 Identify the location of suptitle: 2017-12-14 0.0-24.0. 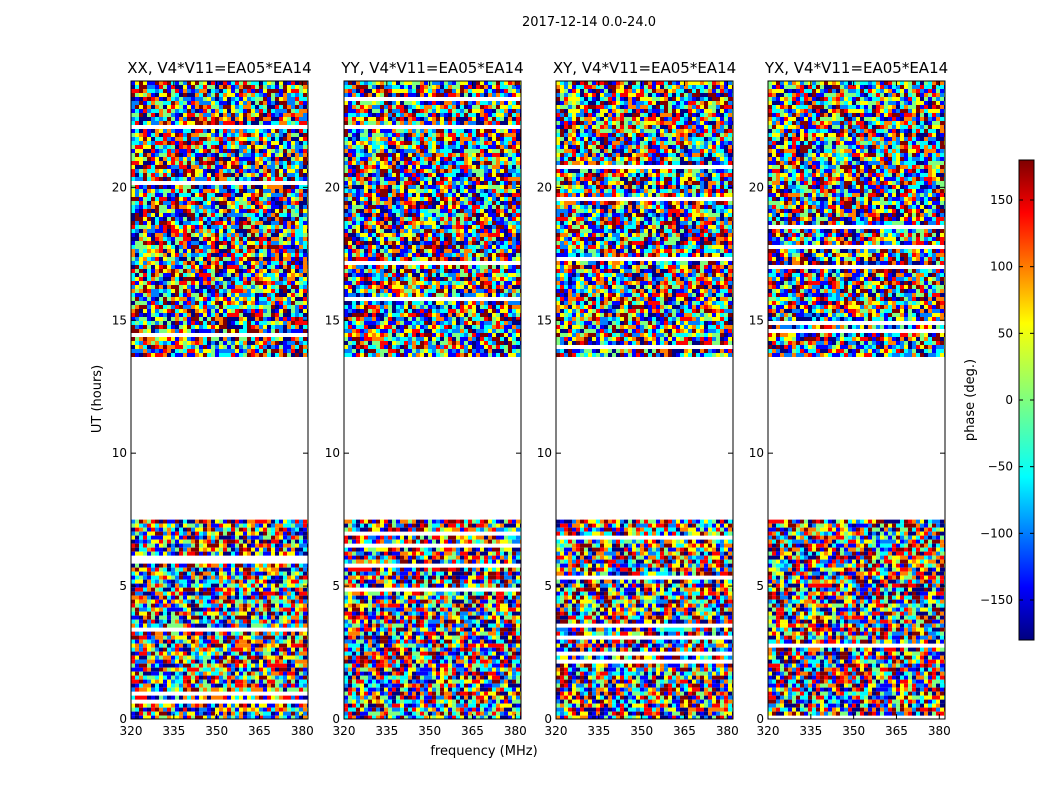
(589, 22).